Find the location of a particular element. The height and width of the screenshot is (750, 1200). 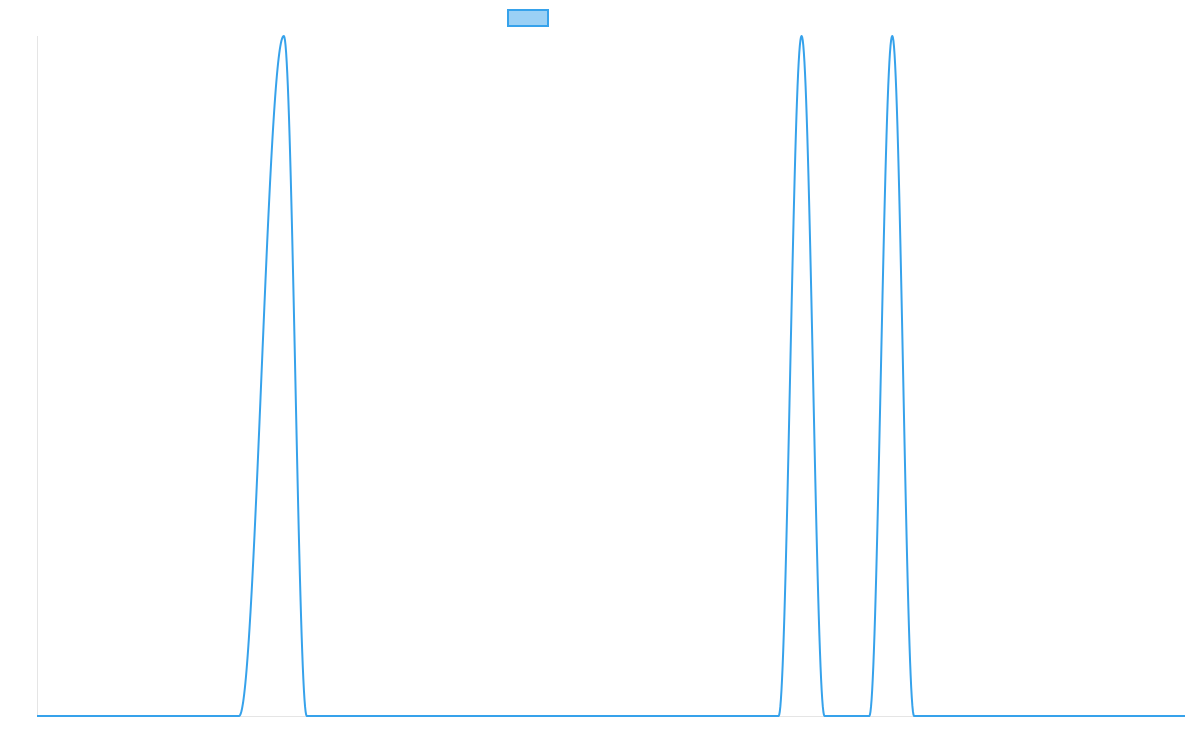

legend is located at coordinates (528, 18).